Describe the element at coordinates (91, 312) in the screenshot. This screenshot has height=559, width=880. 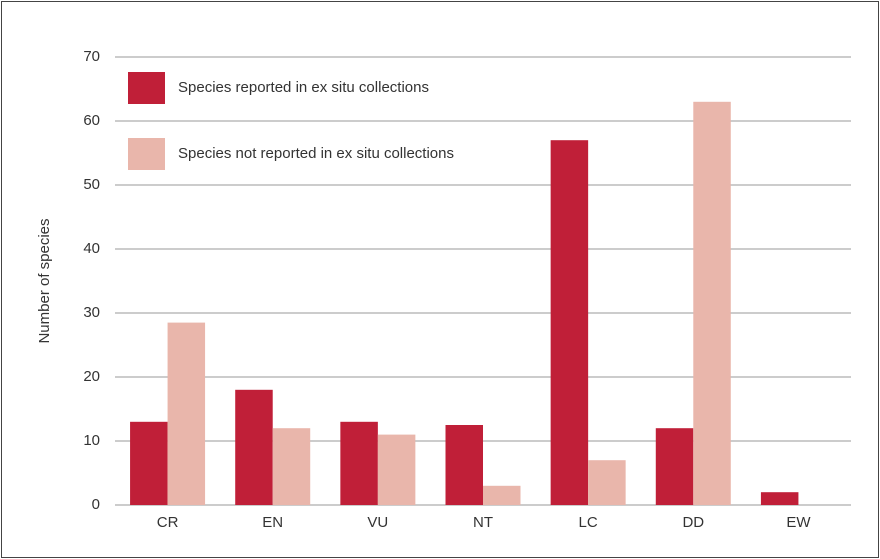
I see `y-tick-label: 30` at that location.